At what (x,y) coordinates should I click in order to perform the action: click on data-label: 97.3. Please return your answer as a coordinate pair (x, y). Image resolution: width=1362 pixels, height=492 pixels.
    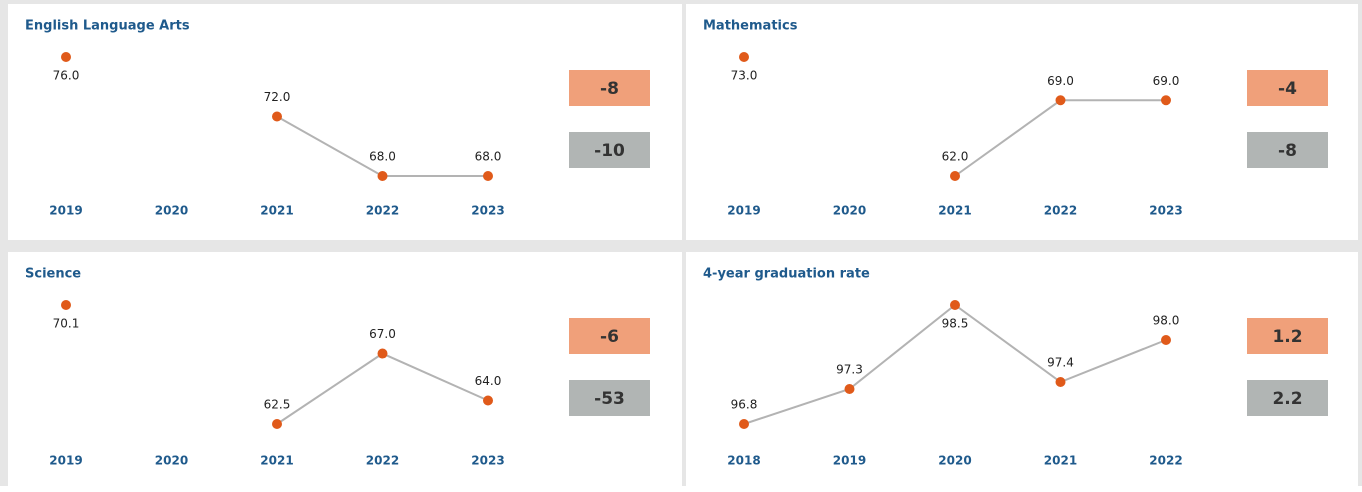
    Looking at the image, I should click on (849, 370).